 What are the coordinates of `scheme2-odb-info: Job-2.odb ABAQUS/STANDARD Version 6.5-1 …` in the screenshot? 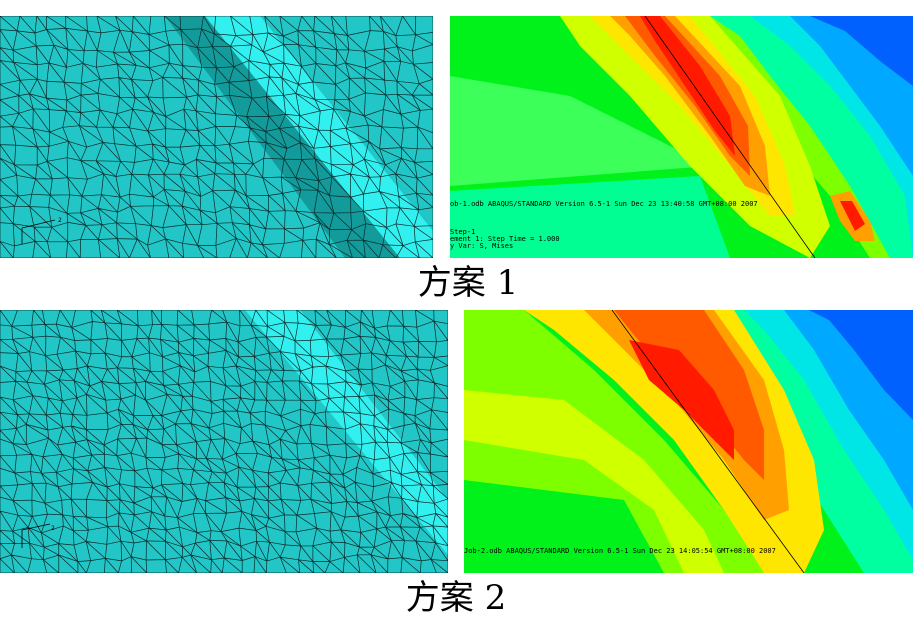 It's located at (620, 551).